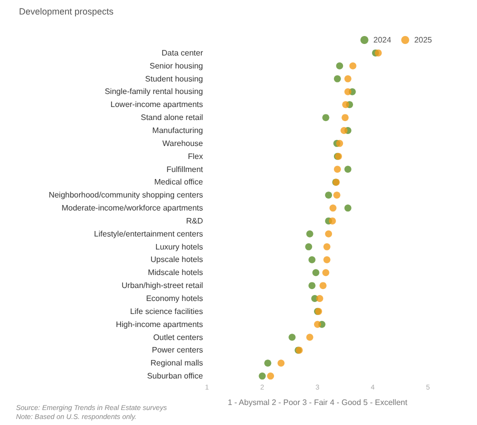  What do you see at coordinates (423, 40) in the screenshot?
I see `legend-label: 2025` at bounding box center [423, 40].